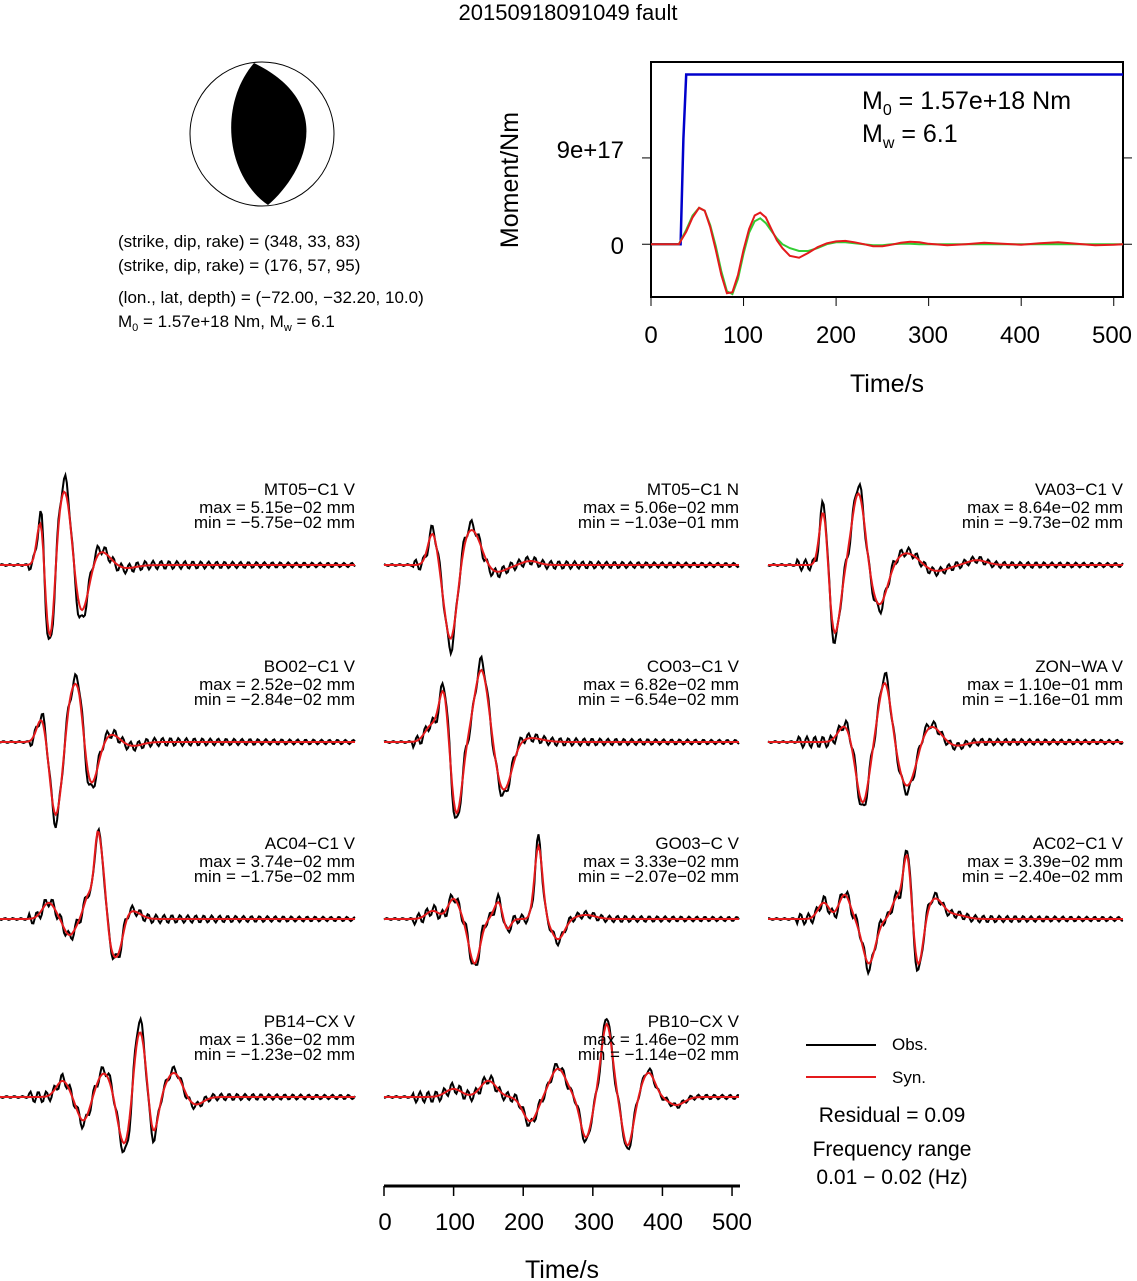 This screenshot has width=1137, height=1281. I want to click on waveform-x-tick-300: 300, so click(594, 1222).